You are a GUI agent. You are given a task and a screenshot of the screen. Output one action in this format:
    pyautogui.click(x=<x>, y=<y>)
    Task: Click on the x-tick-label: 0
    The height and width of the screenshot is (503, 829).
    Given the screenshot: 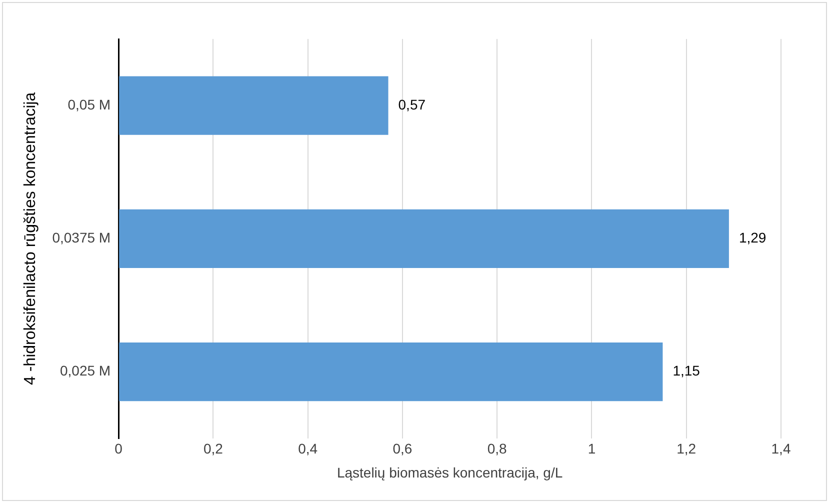 What is the action you would take?
    pyautogui.click(x=118, y=448)
    